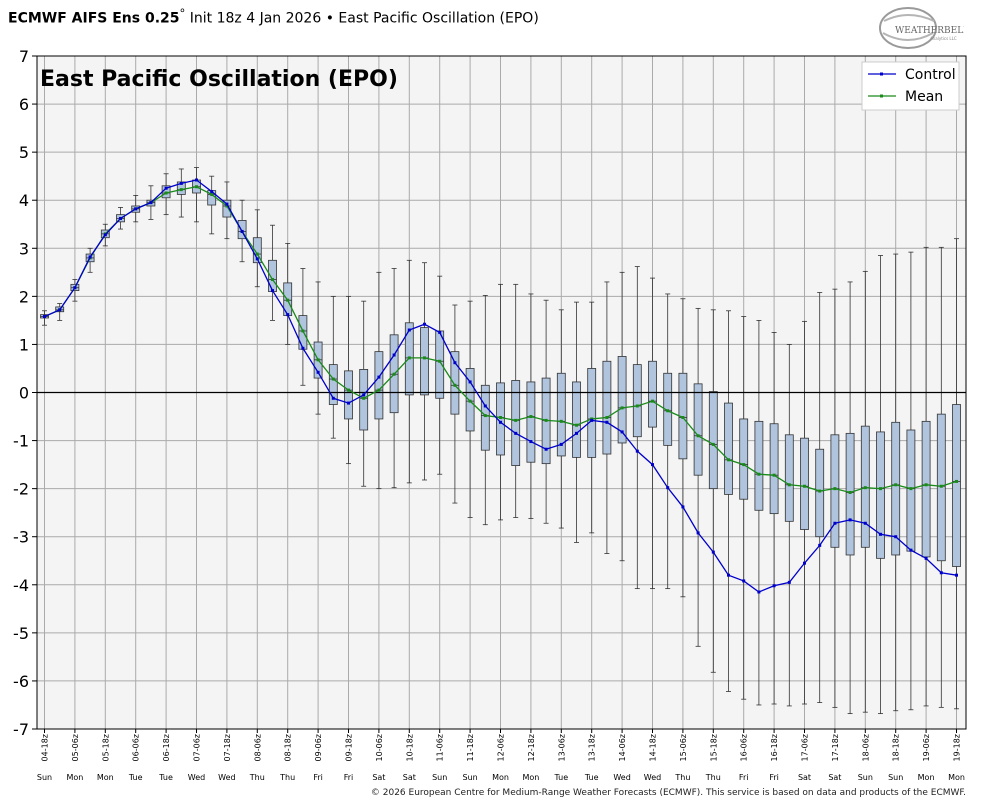 The image size is (984, 808). What do you see at coordinates (440, 747) in the screenshot?
I see `x-tick-label: 11-06z` at bounding box center [440, 747].